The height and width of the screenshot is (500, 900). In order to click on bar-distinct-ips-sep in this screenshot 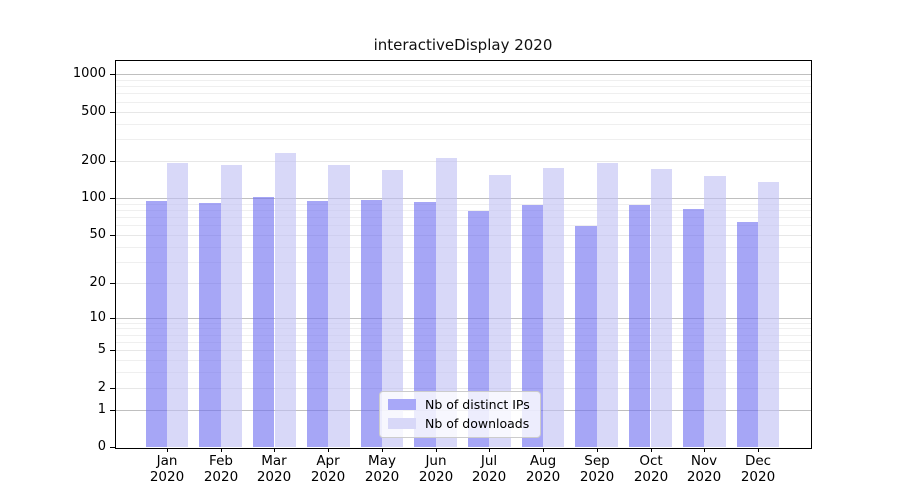, I will do `click(586, 336)`.